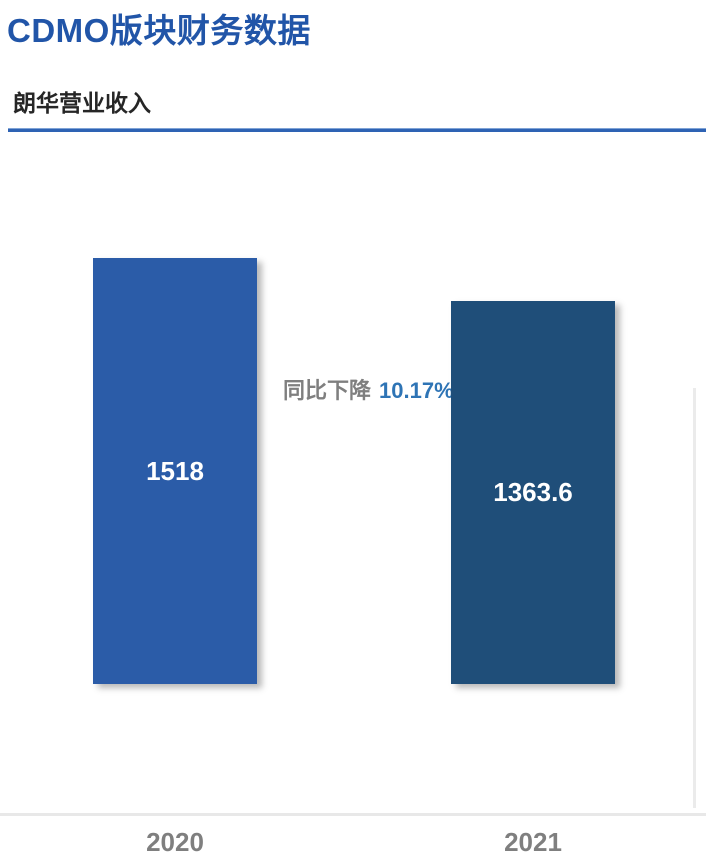  Describe the element at coordinates (82, 103) in the screenshot. I see `section-title: 朗华营业收入` at that location.